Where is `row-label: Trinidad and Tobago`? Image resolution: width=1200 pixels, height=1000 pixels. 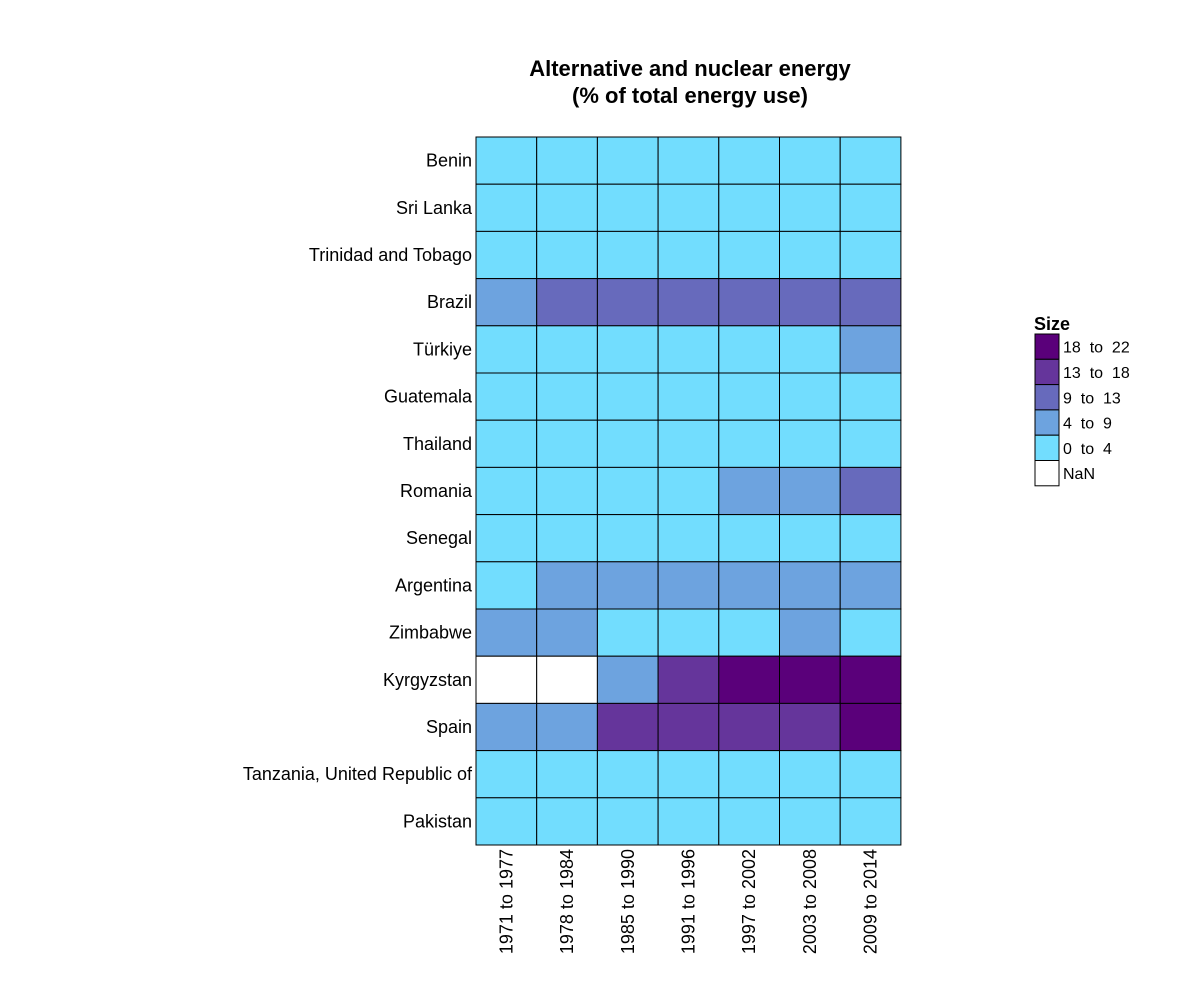
row-label: Trinidad and Tobago is located at coordinates (390, 255).